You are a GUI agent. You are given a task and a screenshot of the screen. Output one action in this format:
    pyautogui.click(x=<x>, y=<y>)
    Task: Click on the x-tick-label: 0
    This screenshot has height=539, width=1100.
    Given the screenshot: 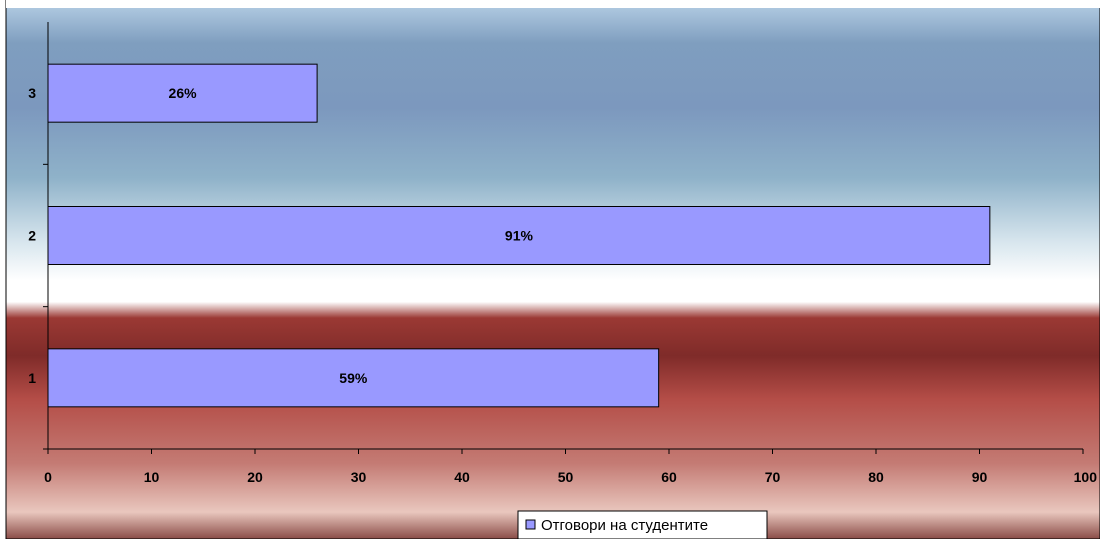 What is the action you would take?
    pyautogui.click(x=48, y=477)
    